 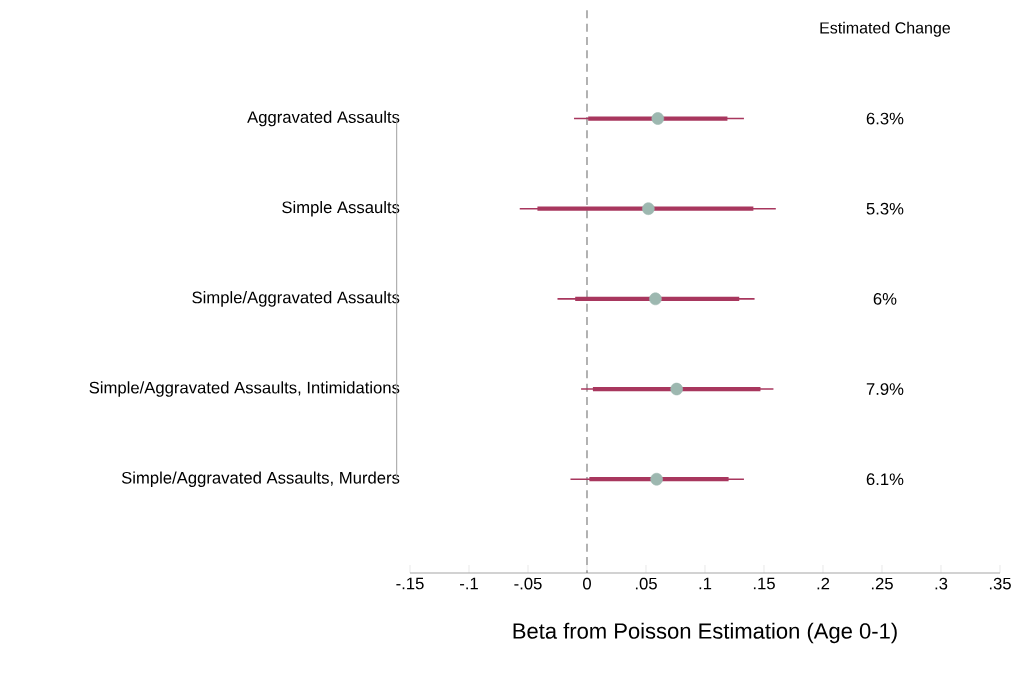 What do you see at coordinates (1000, 583) in the screenshot?
I see `x-tick-label: .35` at bounding box center [1000, 583].